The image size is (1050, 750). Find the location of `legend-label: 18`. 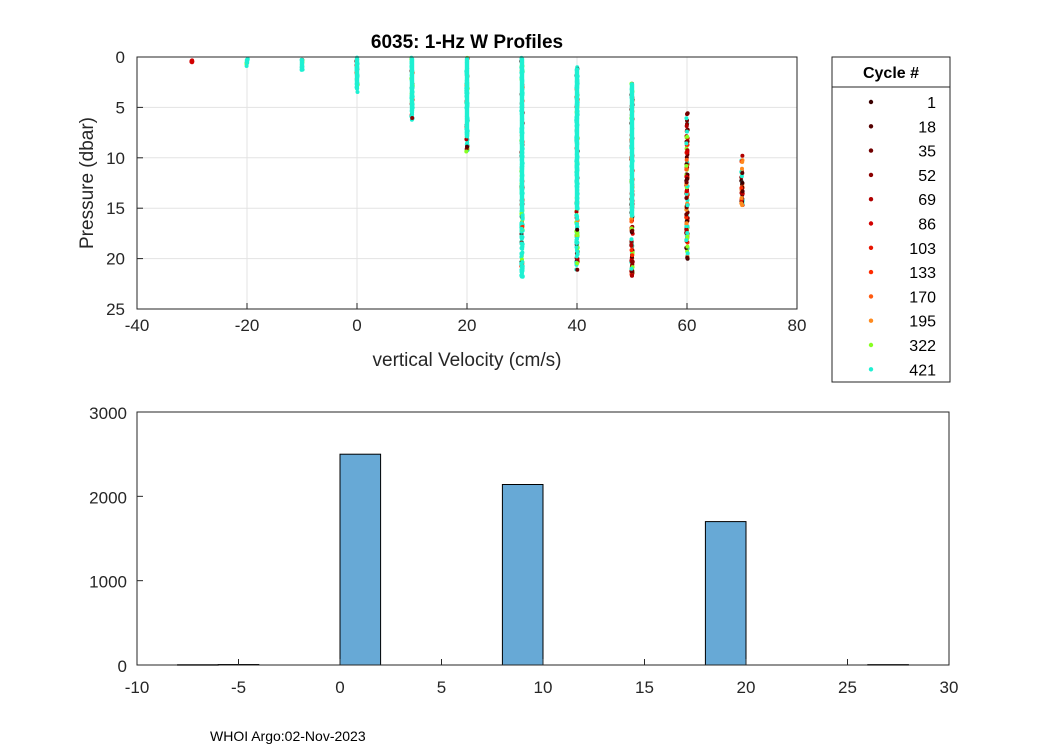

legend-label: 18 is located at coordinates (927, 127).